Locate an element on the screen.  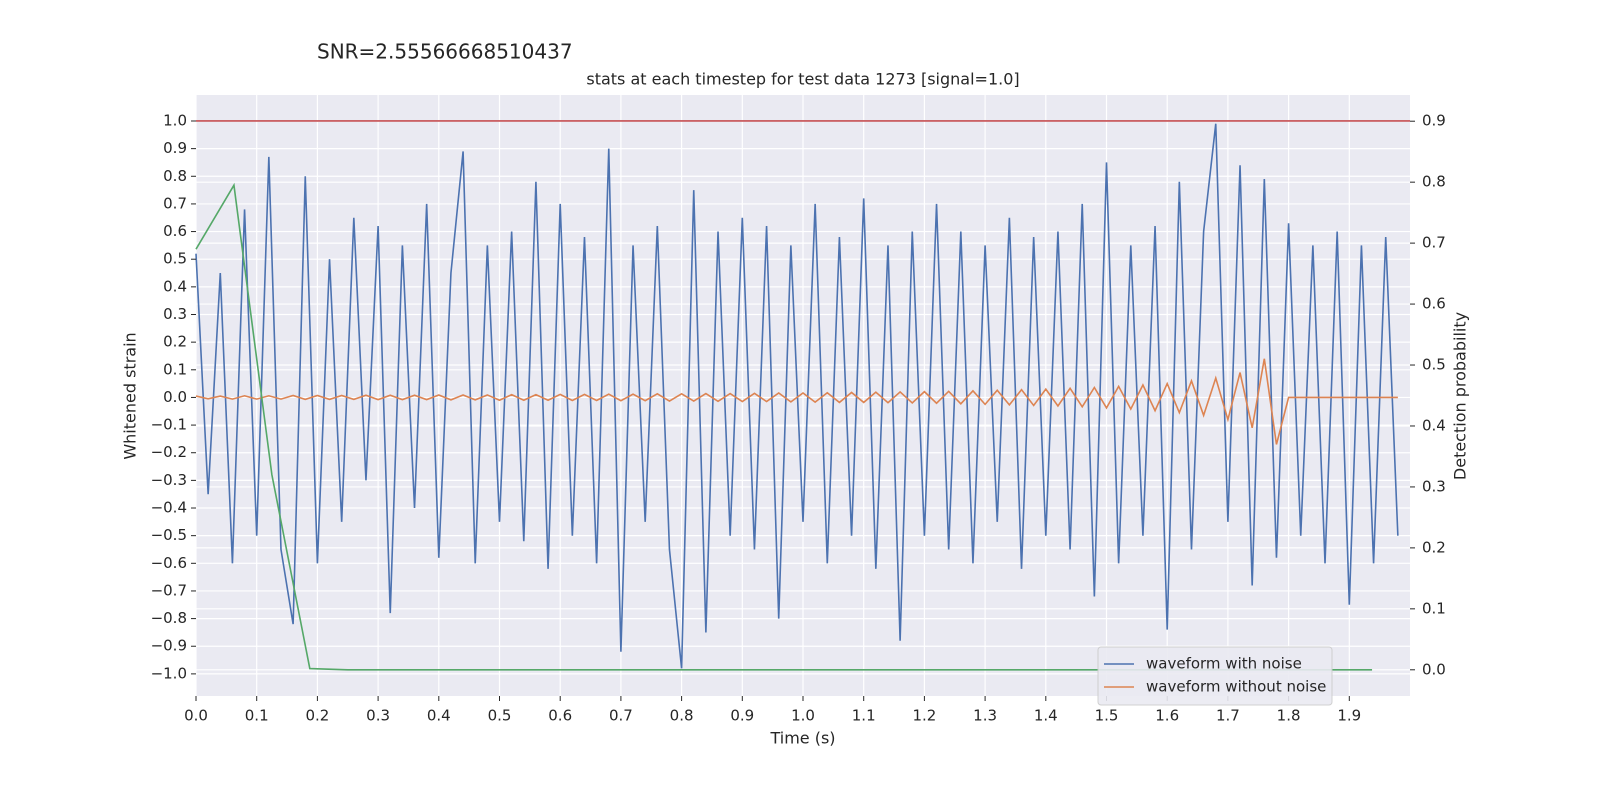
y2-tick-label: 0.3 is located at coordinates (1434, 486).